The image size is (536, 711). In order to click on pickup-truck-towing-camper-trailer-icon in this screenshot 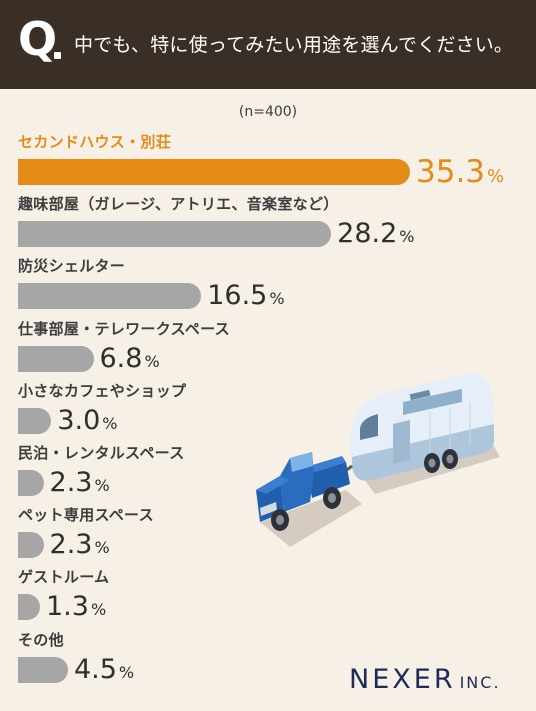, I will do `click(375, 459)`.